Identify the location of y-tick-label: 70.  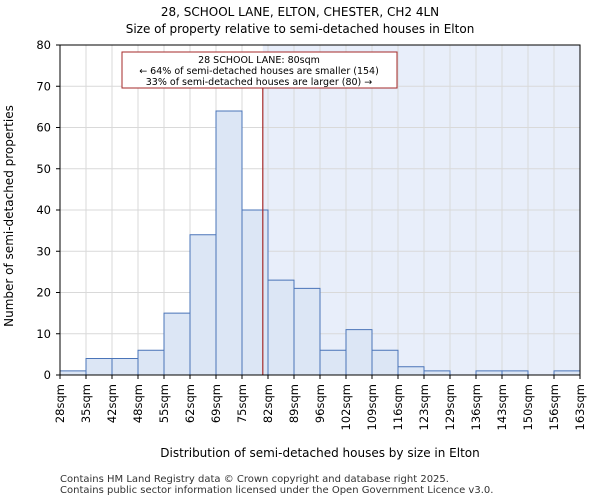
(43, 86).